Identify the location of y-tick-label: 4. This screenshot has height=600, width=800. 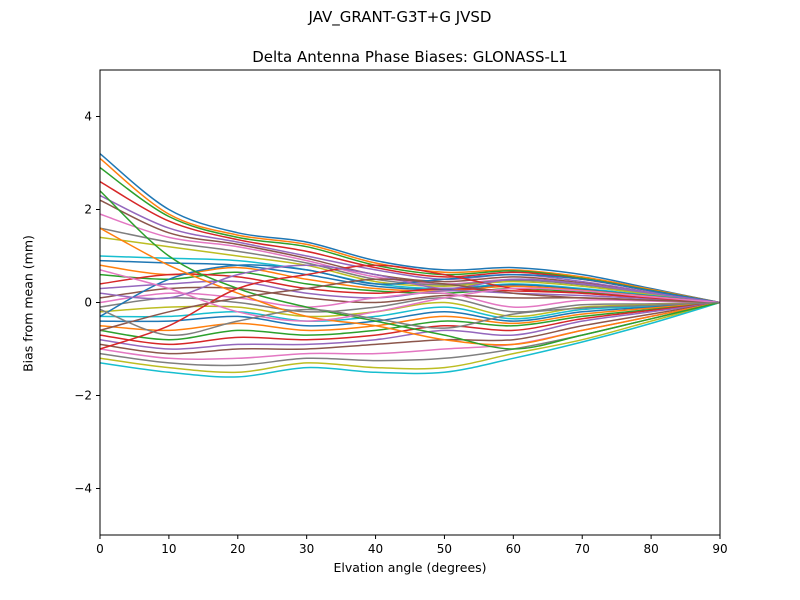
(88, 117).